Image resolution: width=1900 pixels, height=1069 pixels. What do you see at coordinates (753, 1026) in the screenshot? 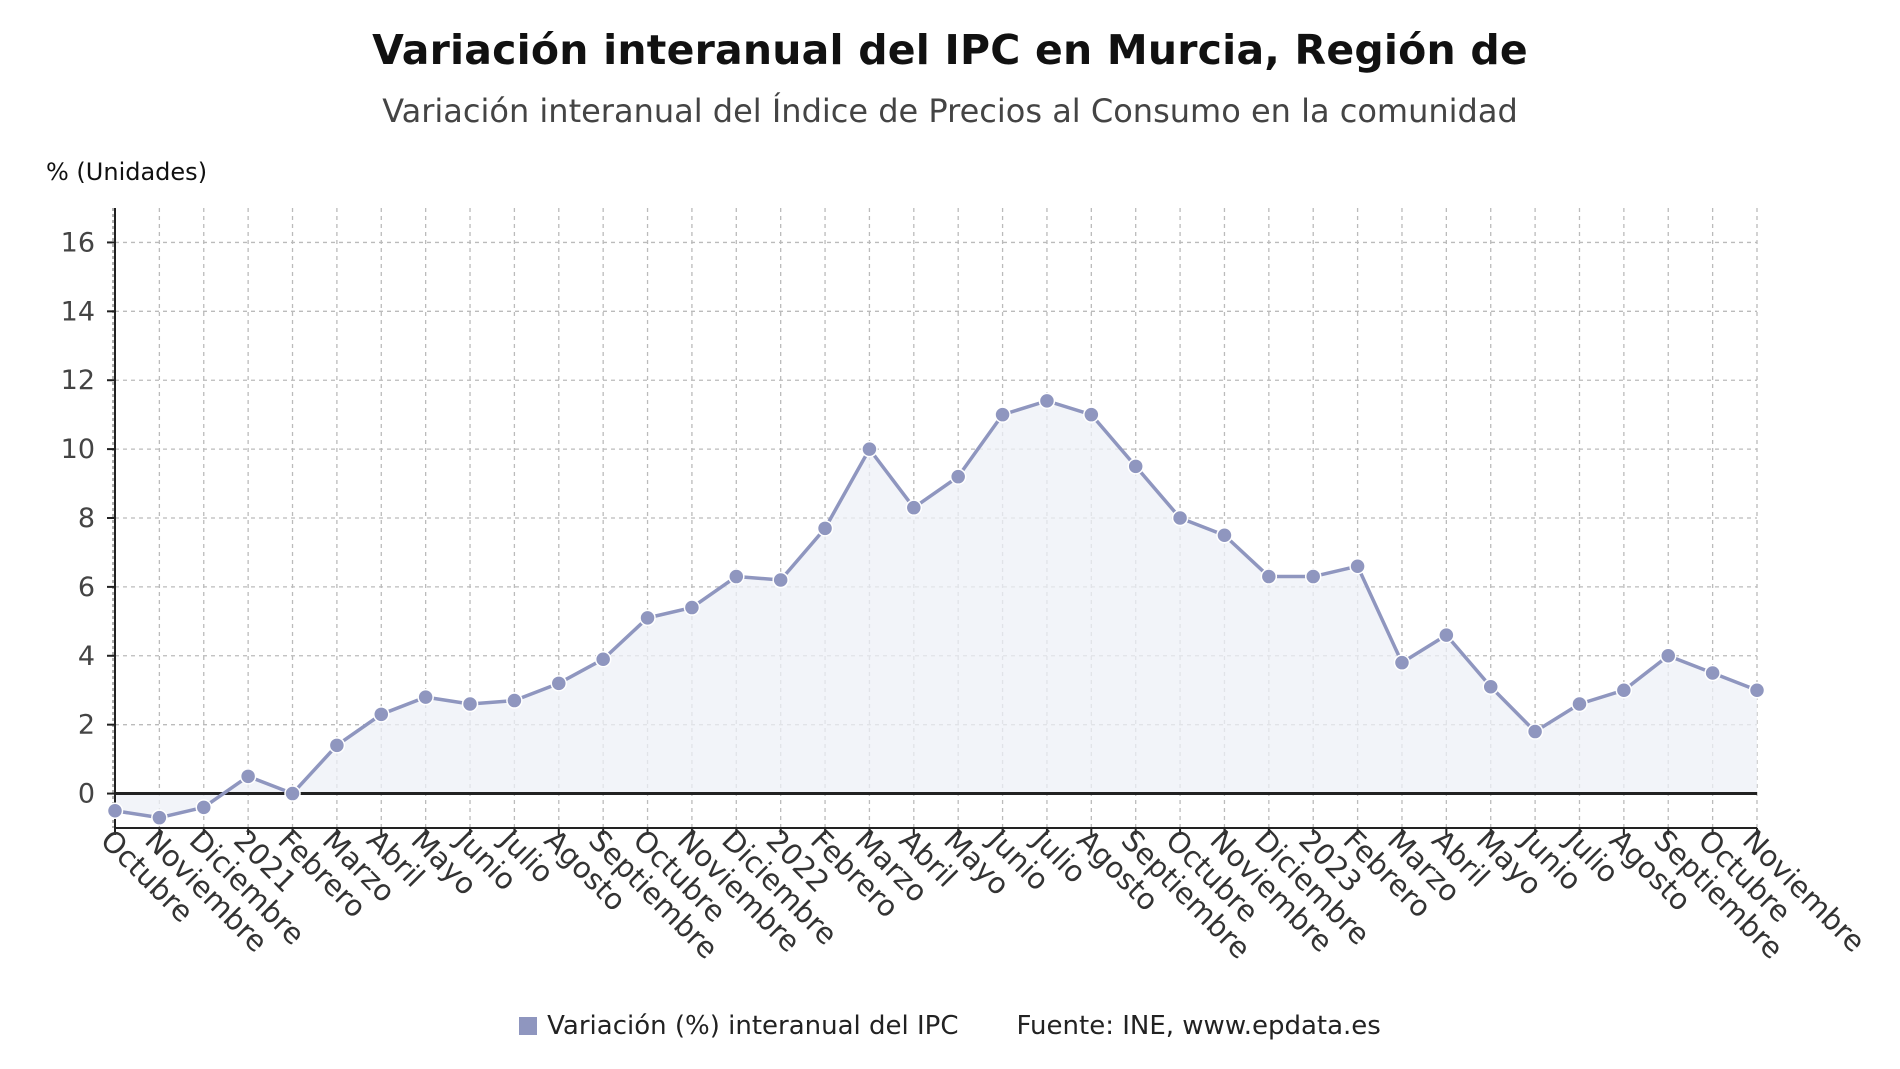
I see `legend-series-label: Variación (%) interanual del IPC` at bounding box center [753, 1026].